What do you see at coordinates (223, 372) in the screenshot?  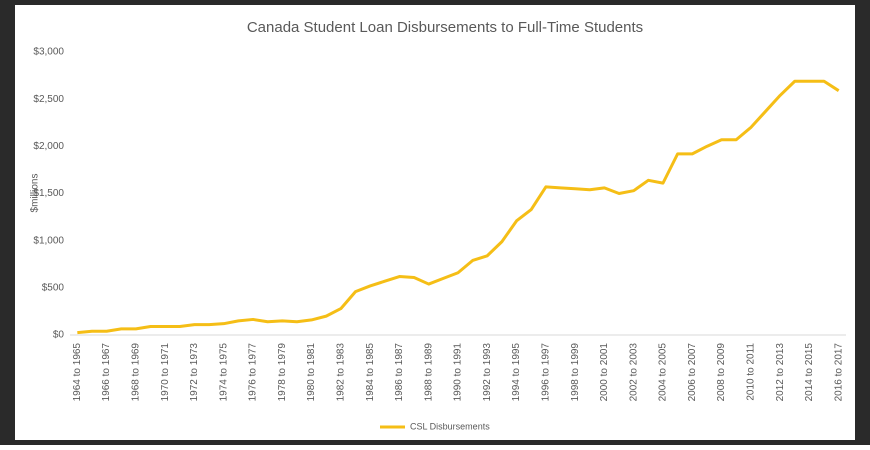 I see `x-tick-label: 1974 to 1975` at bounding box center [223, 372].